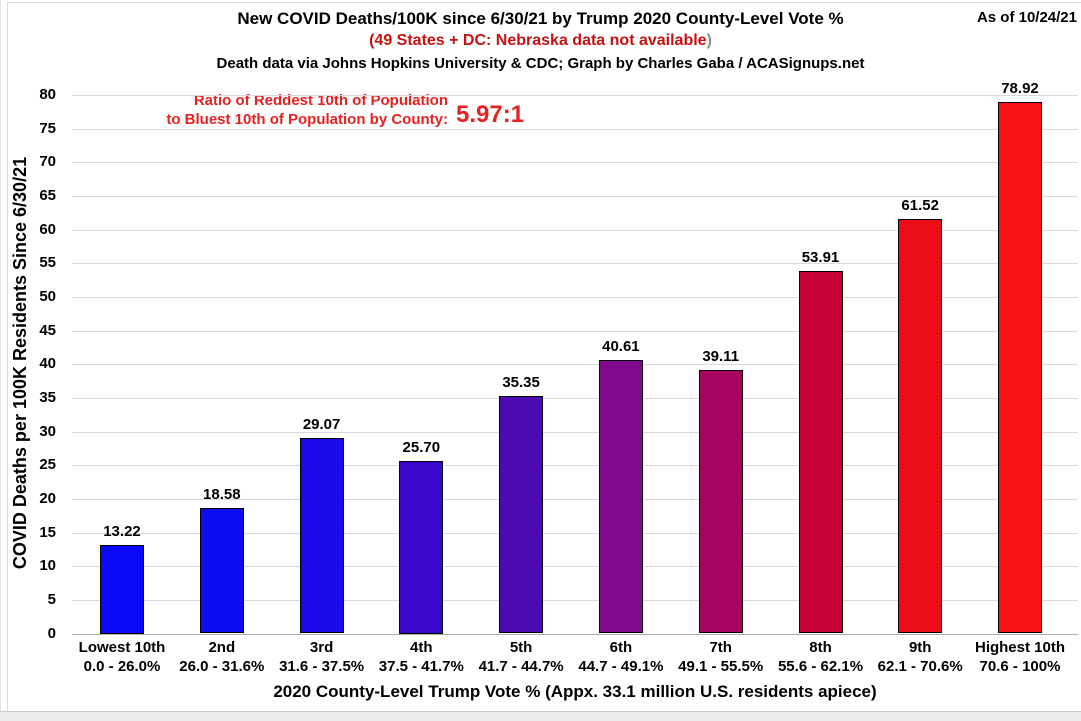  I want to click on x-tick-label: 9th 62.1 - 70.6%, so click(920, 657).